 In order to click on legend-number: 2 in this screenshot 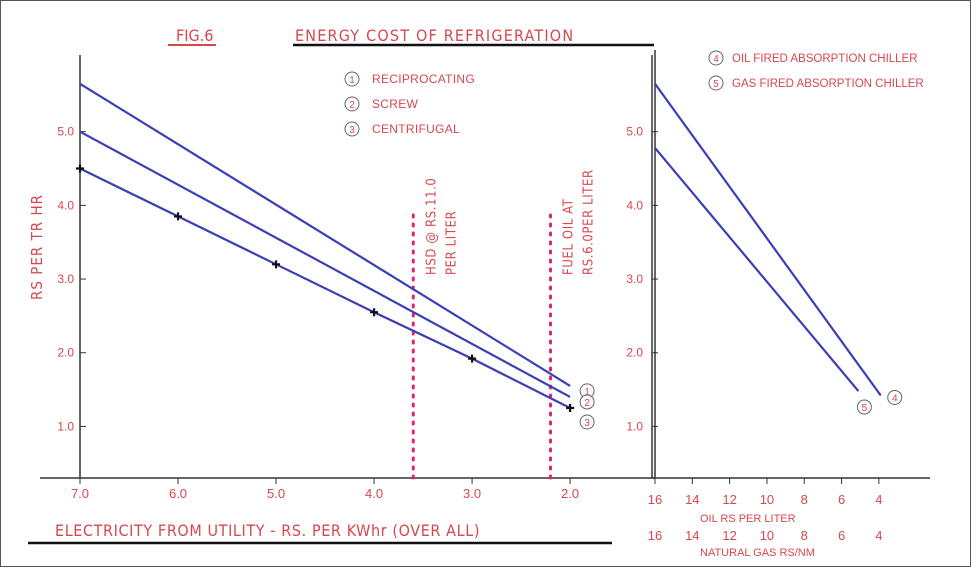, I will do `click(352, 105)`.